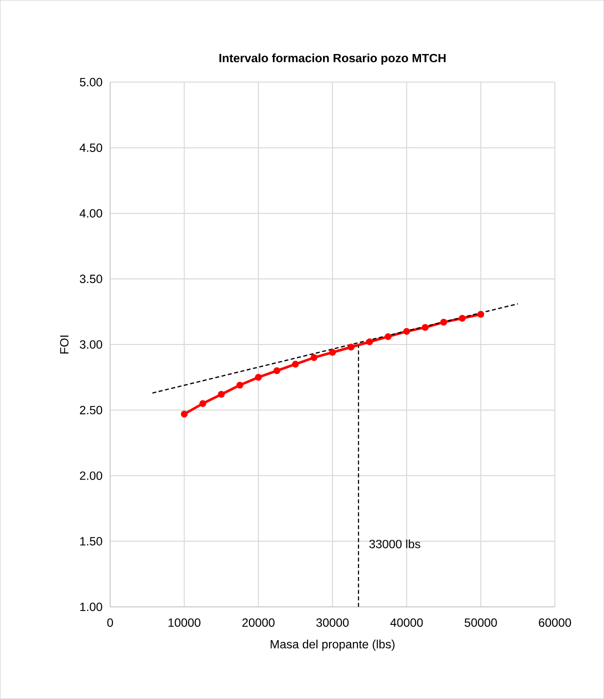 The width and height of the screenshot is (604, 699). I want to click on y-tick-label: 4.50, so click(91, 148).